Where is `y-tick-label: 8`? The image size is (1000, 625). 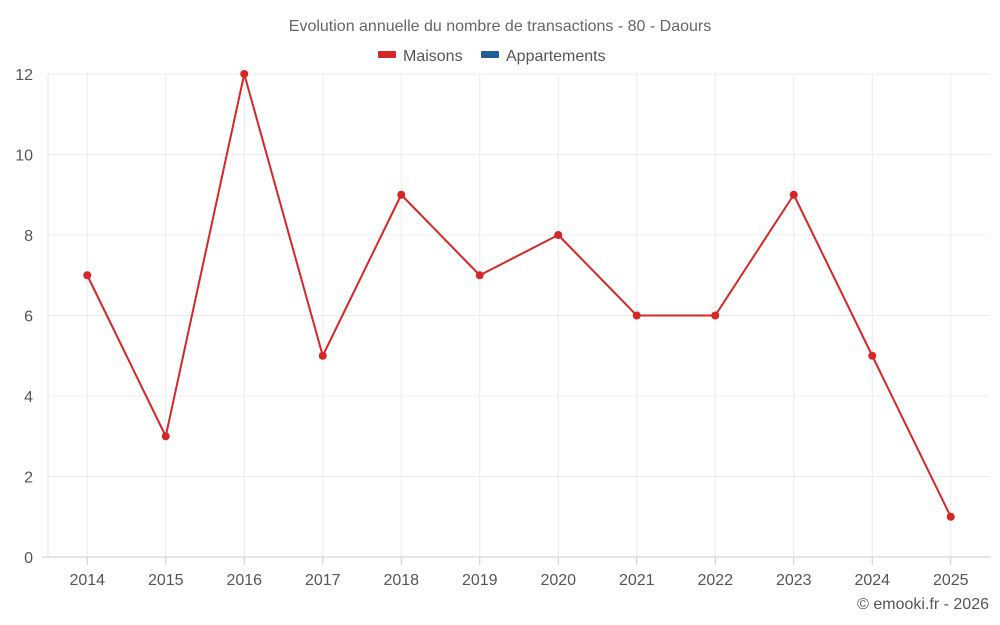 y-tick-label: 8 is located at coordinates (28, 236).